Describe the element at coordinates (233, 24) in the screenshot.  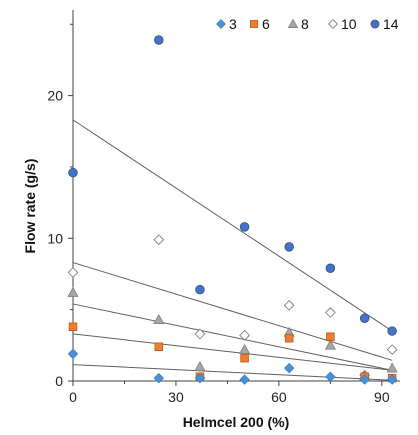
I see `legend-label-series-3: 3` at that location.